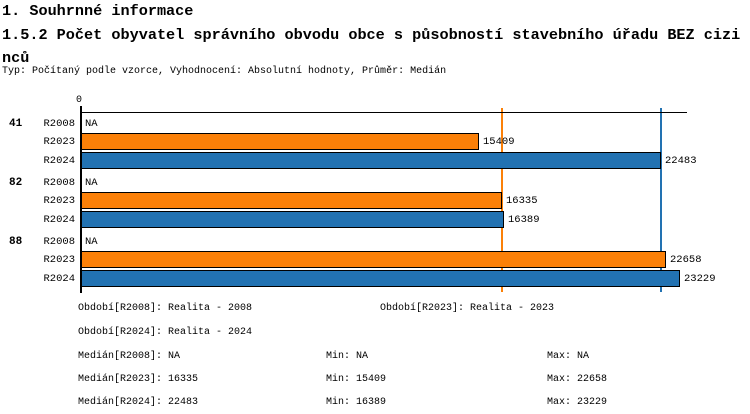 The image size is (750, 414). What do you see at coordinates (79, 100) in the screenshot?
I see `axis-zero-tick-label: 0` at bounding box center [79, 100].